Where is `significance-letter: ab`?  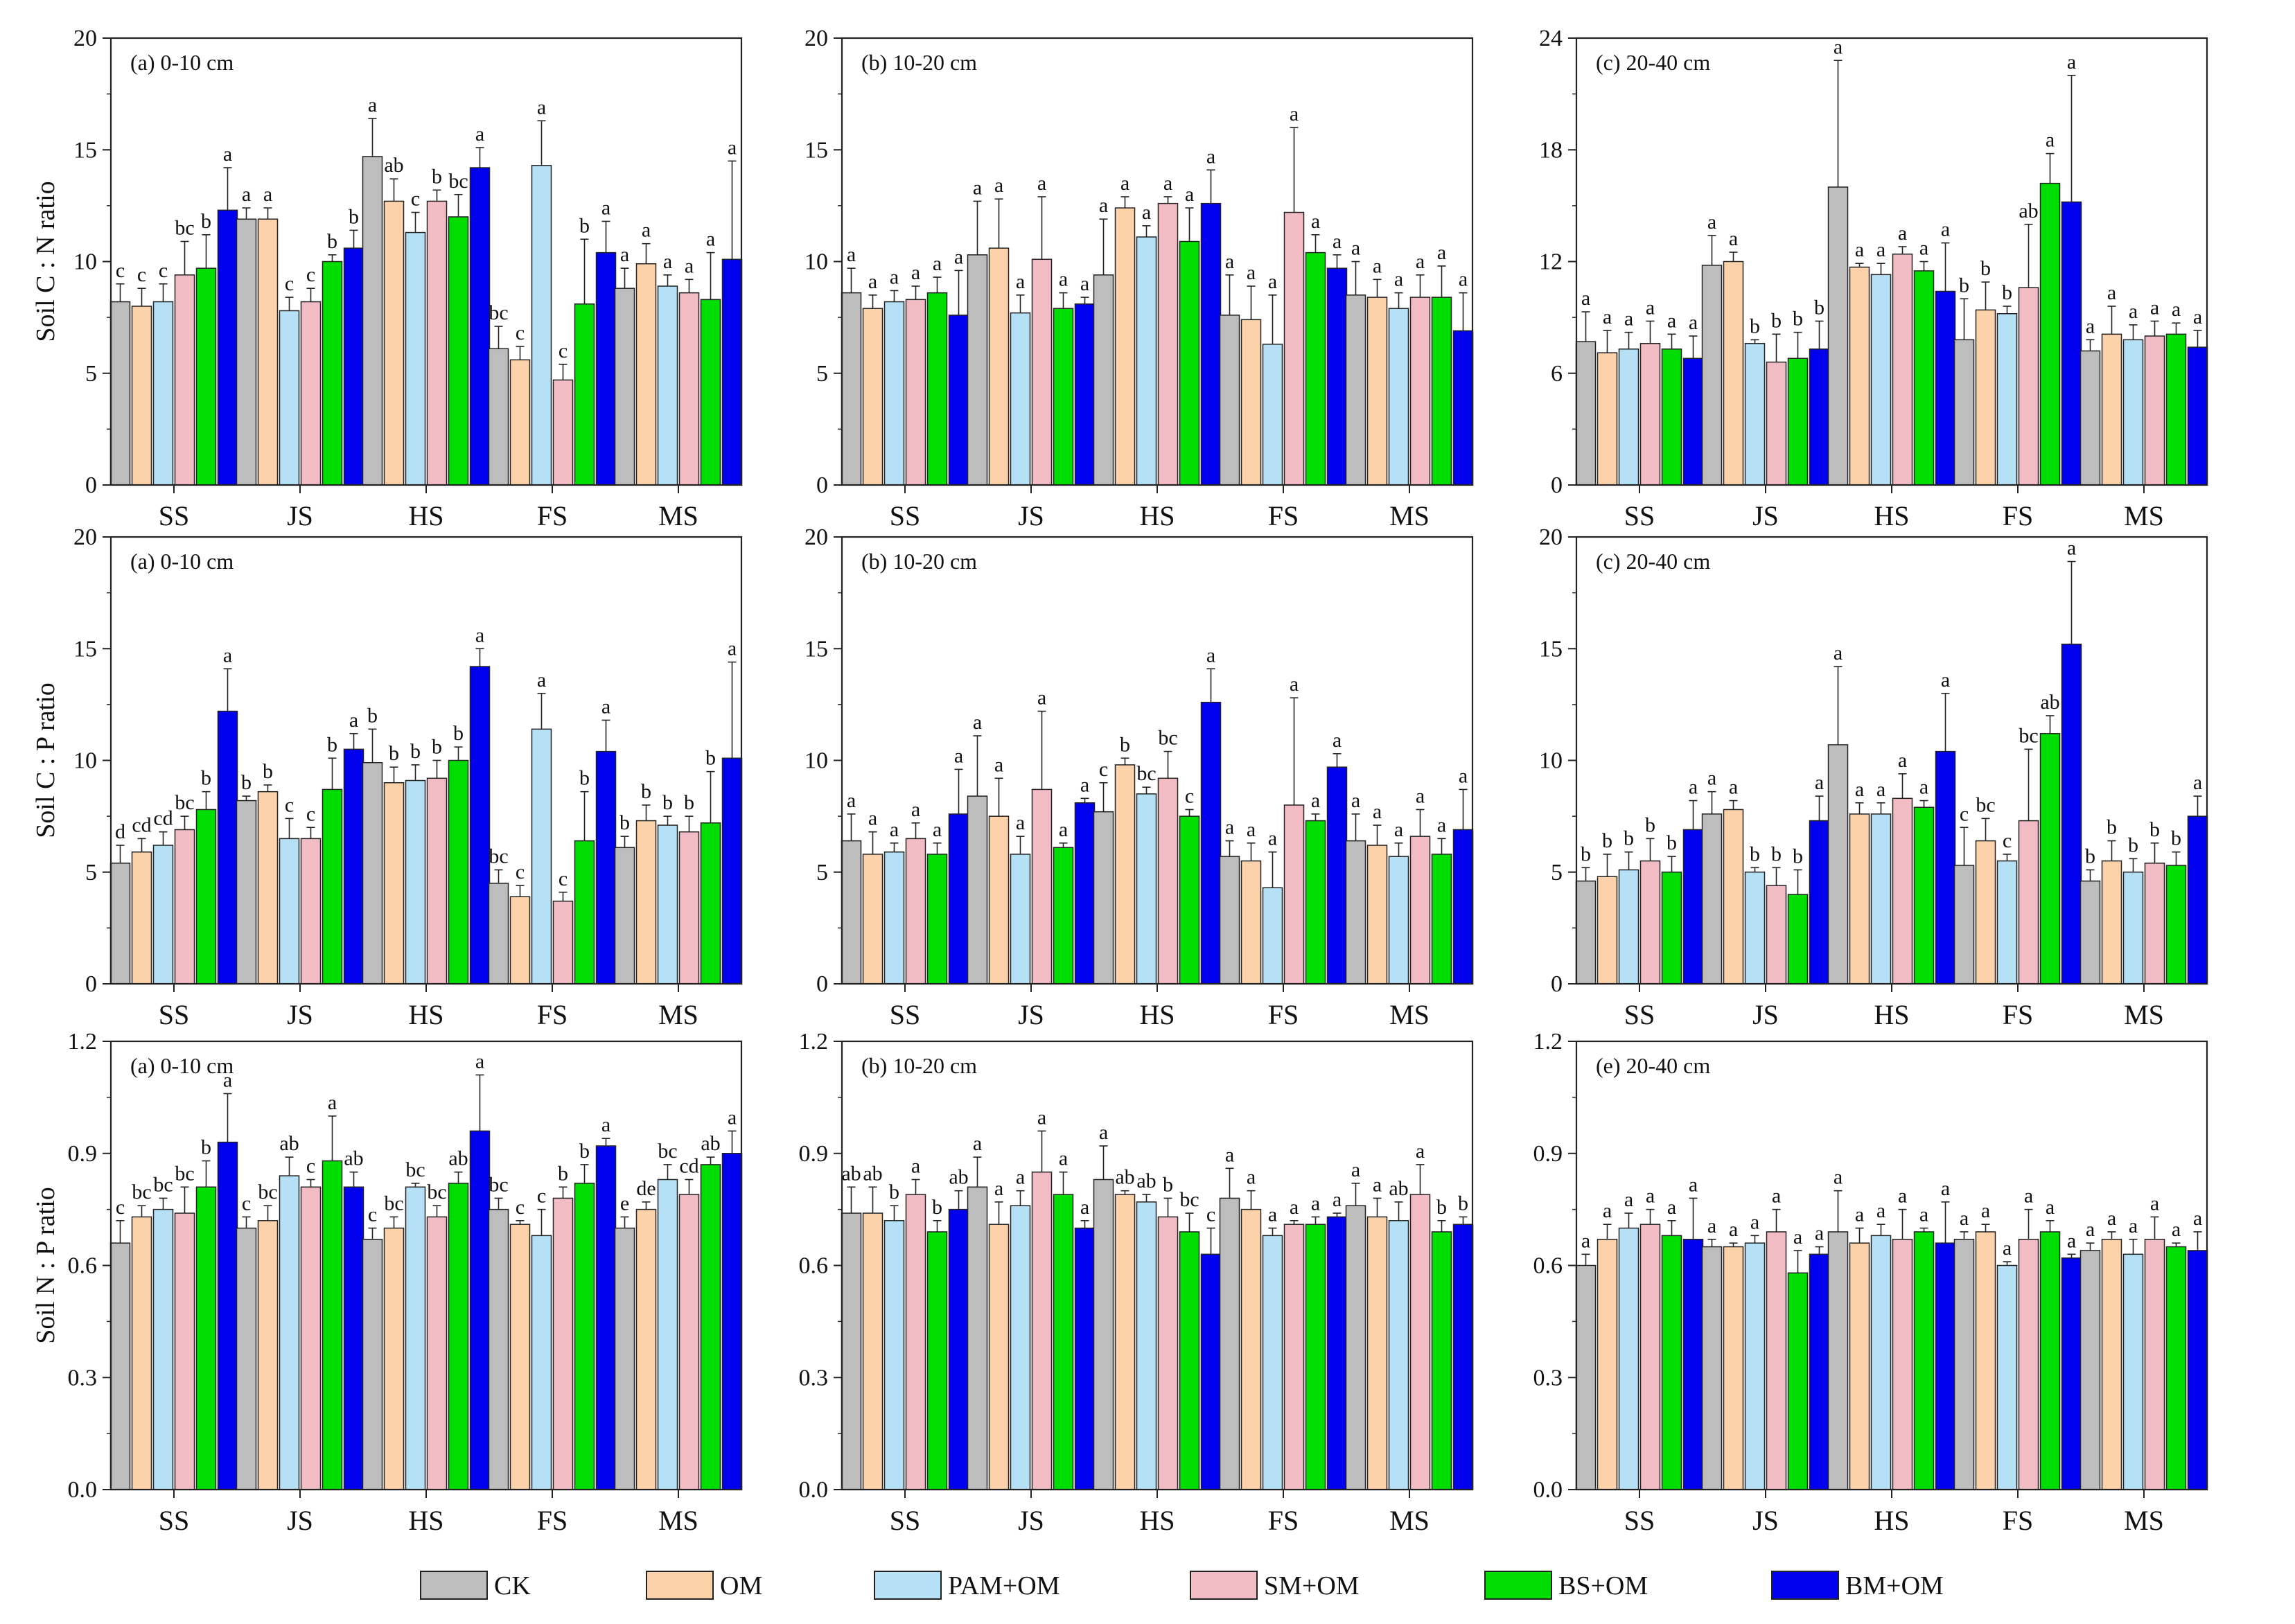
significance-letter: ab is located at coordinates (872, 1173).